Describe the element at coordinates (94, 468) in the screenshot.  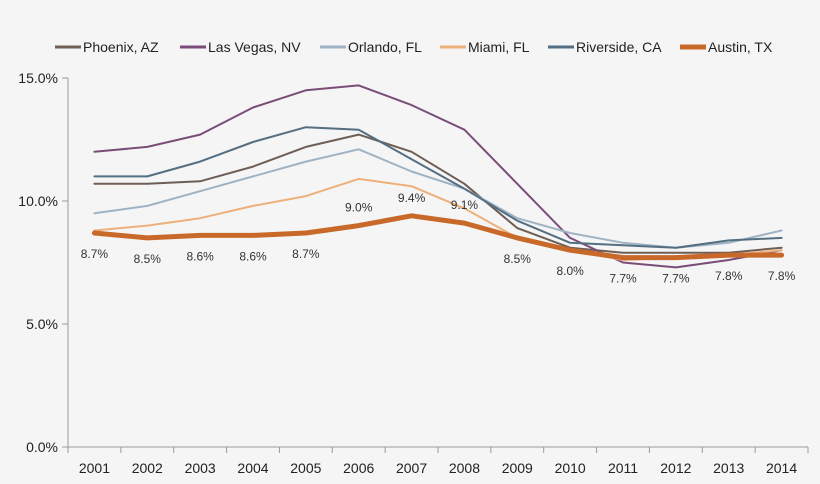
I see `x-tick-label: 2001` at that location.